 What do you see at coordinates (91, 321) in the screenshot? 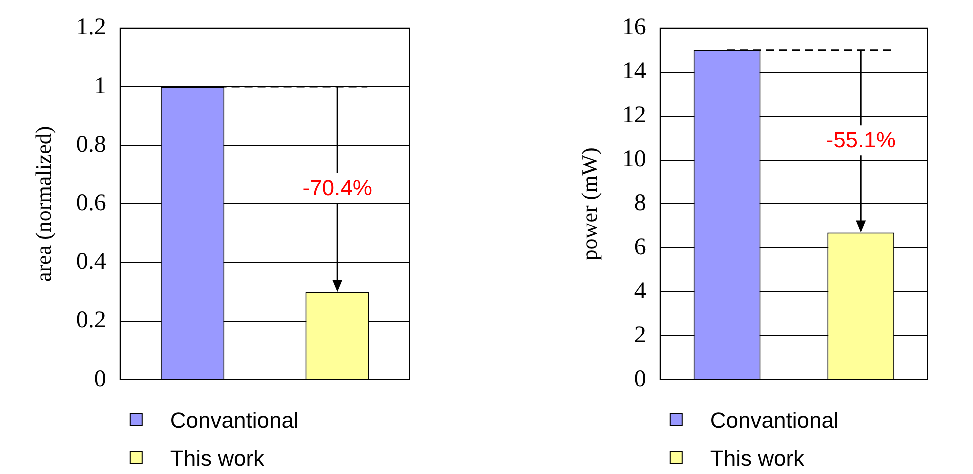
I see `y-tick-label: 0.2` at bounding box center [91, 321].